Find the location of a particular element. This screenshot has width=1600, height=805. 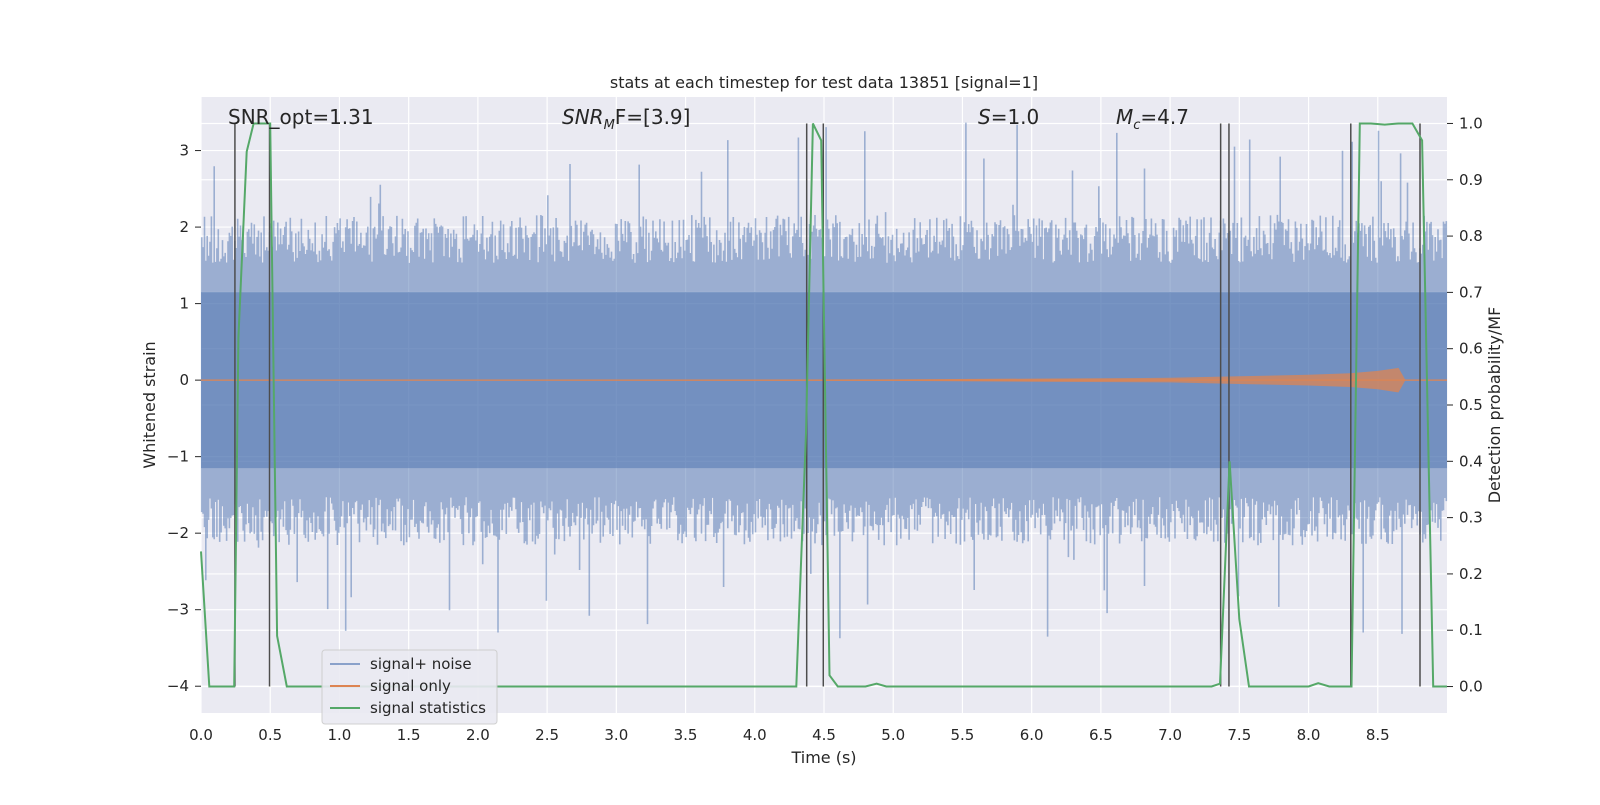

y-right-tick-label: 0.9 is located at coordinates (1471, 180).